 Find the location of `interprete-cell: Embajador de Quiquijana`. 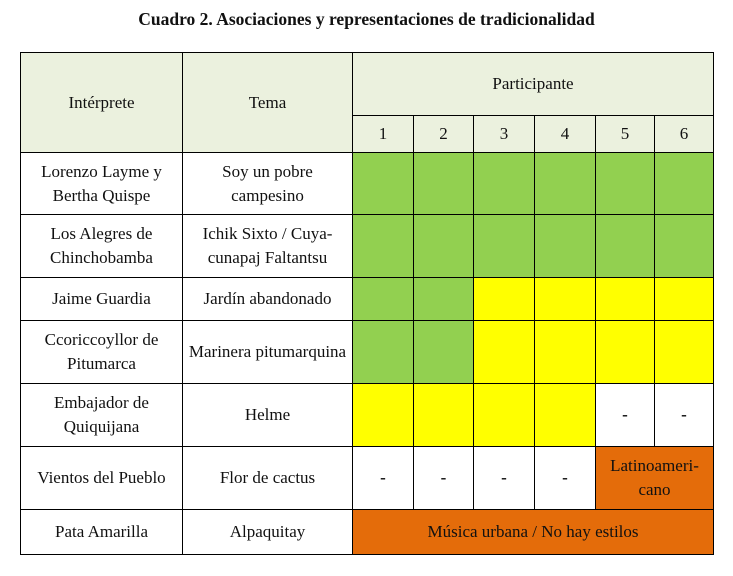

interprete-cell: Embajador de Quiquijana is located at coordinates (101, 415).